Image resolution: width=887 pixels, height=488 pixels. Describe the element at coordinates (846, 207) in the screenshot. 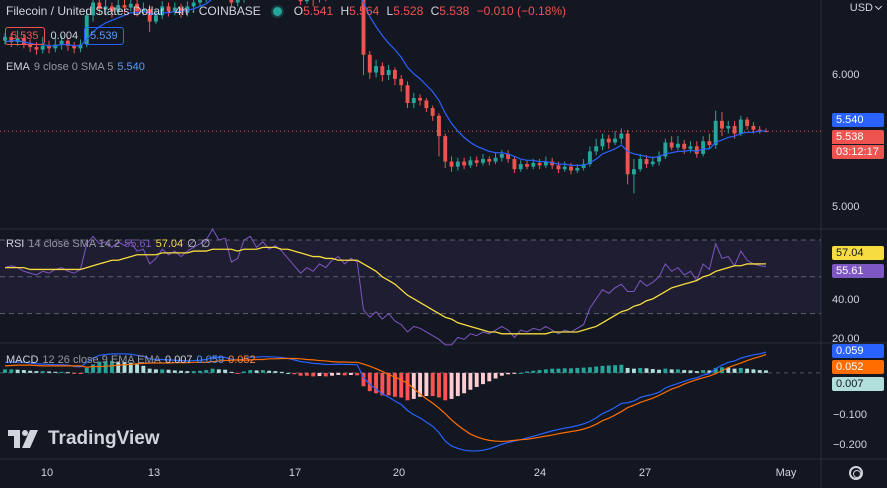

I see `price-axis-label: 5.000` at that location.